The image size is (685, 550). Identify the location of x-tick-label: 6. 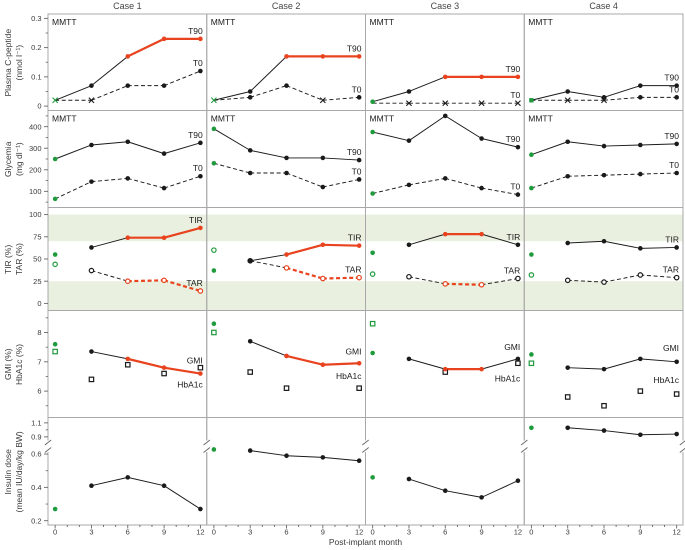
(286, 532).